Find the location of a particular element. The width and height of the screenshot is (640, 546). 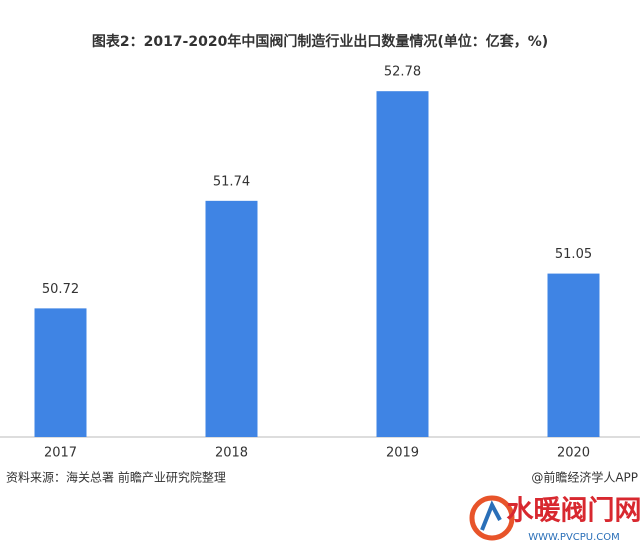

logo: 水暖阀门网 WWW.PVCPU.COM is located at coordinates (554, 519).